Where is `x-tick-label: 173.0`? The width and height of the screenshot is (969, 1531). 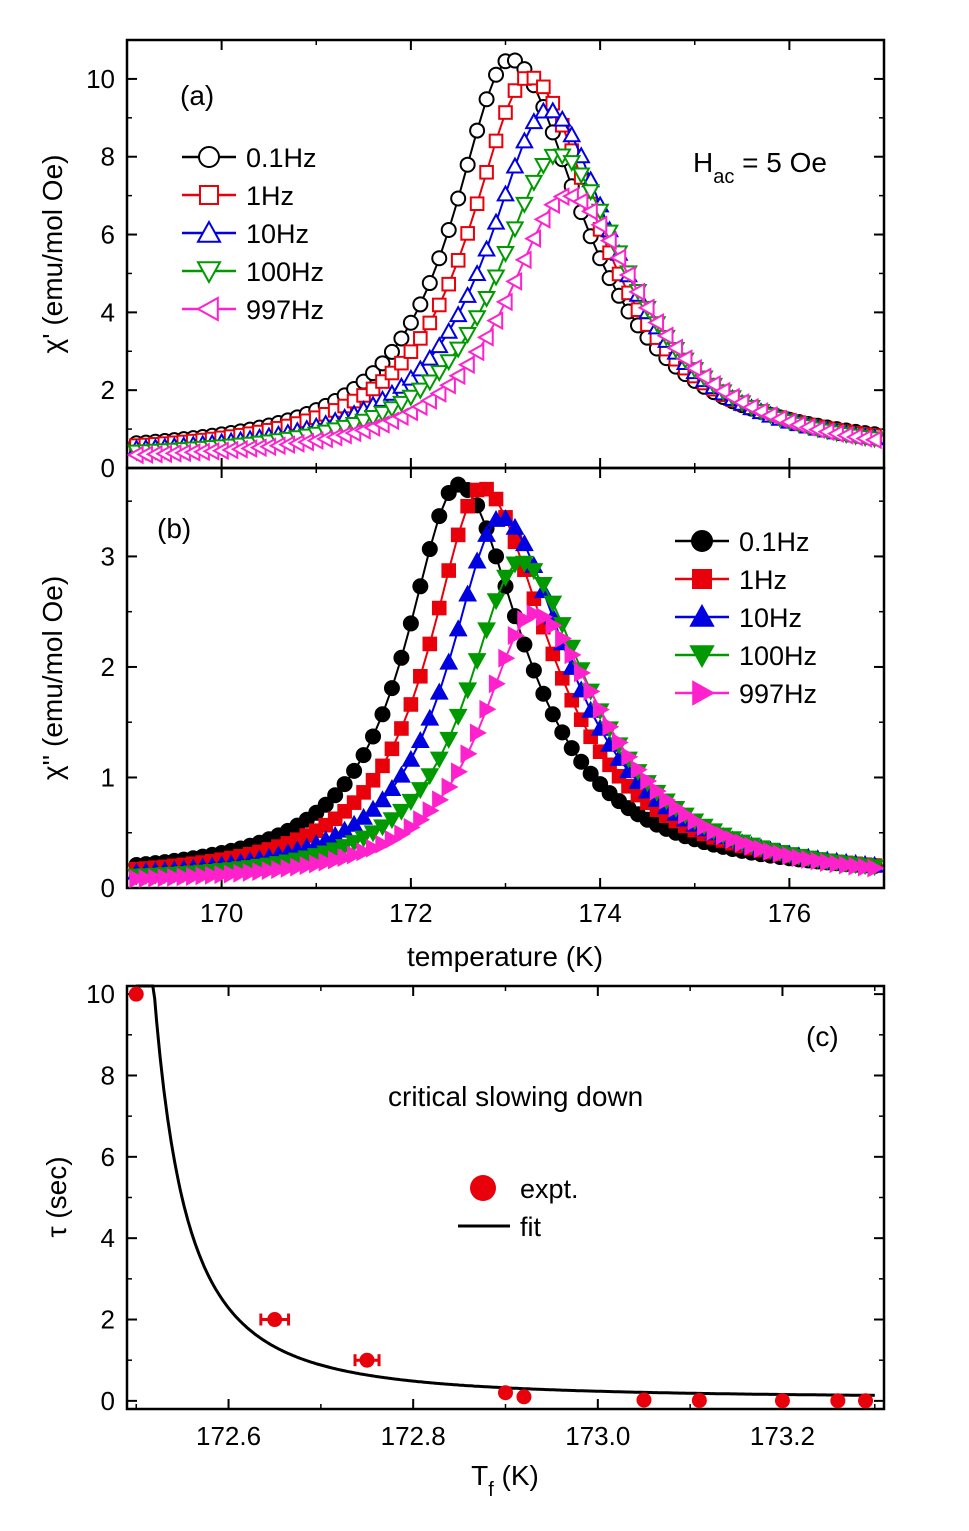
x-tick-label: 173.0 is located at coordinates (597, 1436).